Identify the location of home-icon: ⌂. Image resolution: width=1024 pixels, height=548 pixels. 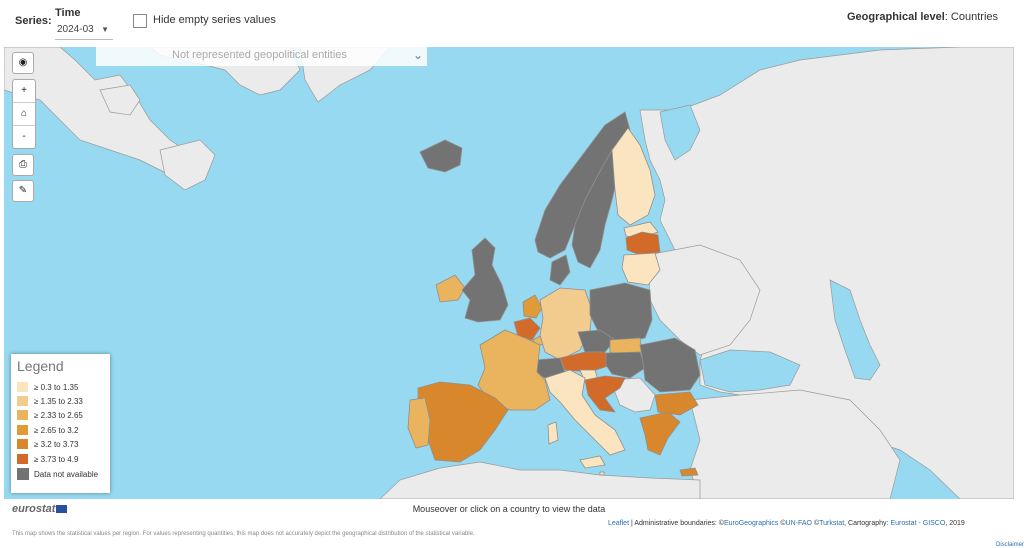
(24, 113).